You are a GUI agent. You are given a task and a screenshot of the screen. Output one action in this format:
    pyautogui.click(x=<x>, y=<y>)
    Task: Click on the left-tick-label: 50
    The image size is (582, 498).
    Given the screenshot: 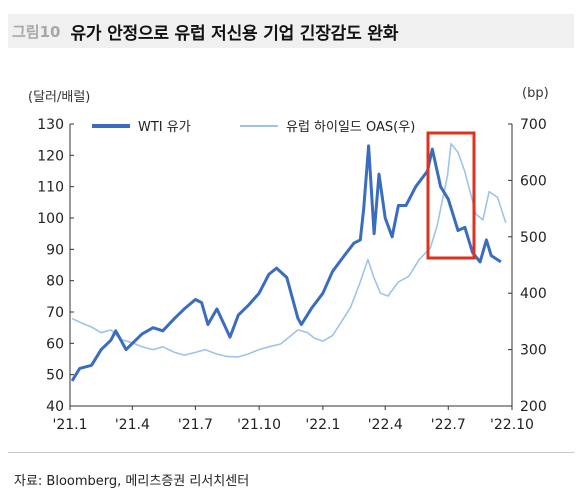 What is the action you would take?
    pyautogui.click(x=55, y=376)
    